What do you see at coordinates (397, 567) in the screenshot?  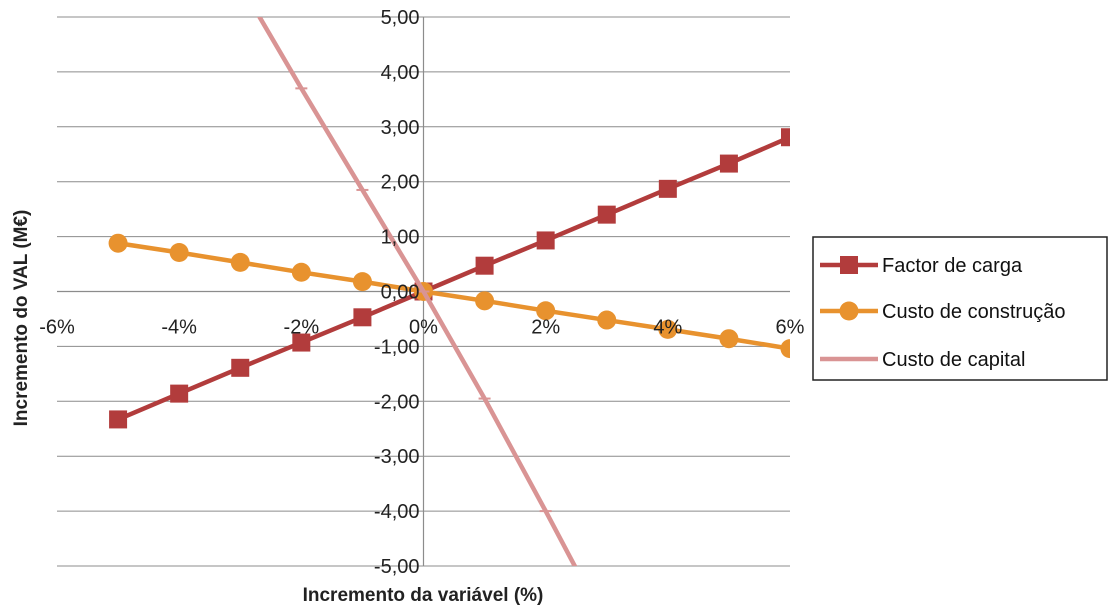 I see `y-tick-label: -5,00` at bounding box center [397, 567].